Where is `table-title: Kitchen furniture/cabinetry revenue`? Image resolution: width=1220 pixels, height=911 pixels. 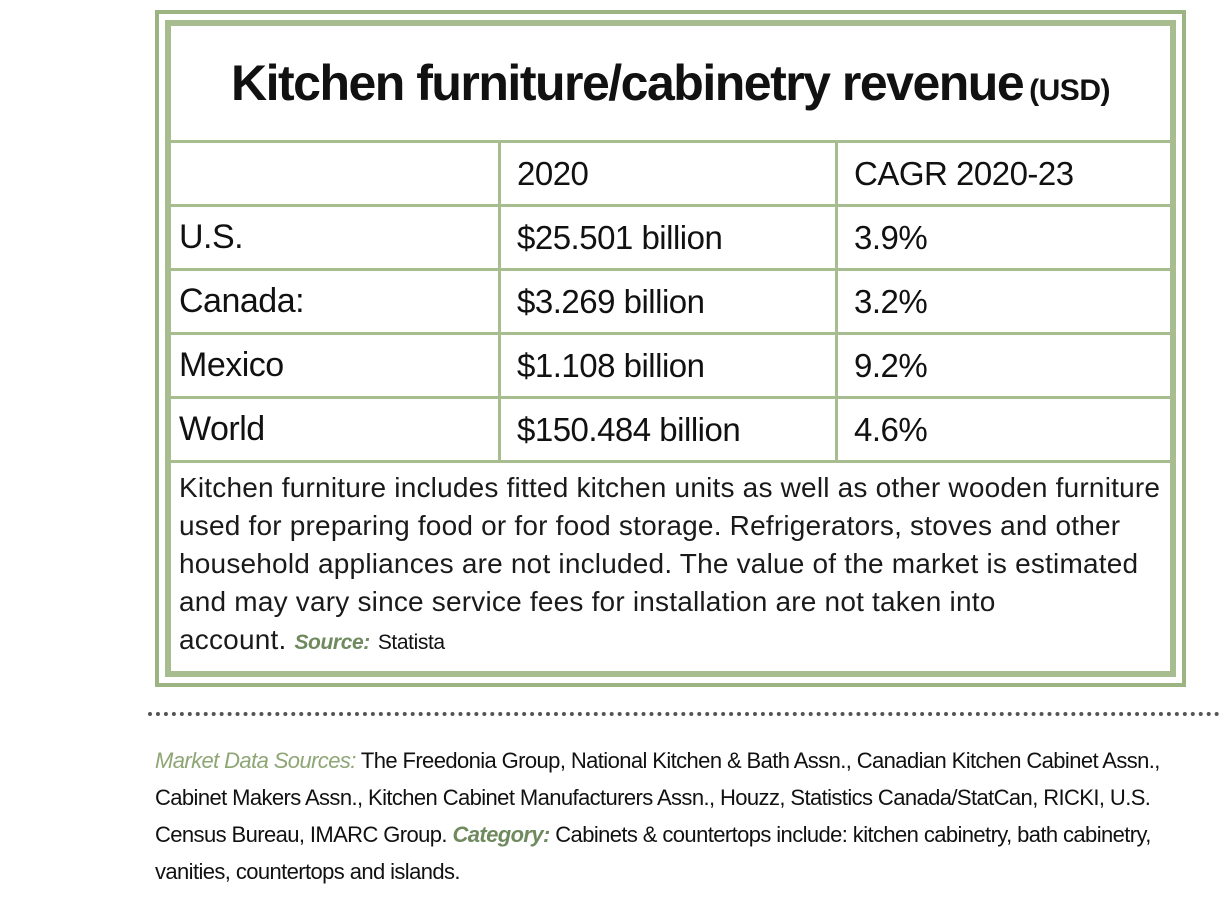
table-title: Kitchen furniture/cabinetry revenue is located at coordinates (628, 83).